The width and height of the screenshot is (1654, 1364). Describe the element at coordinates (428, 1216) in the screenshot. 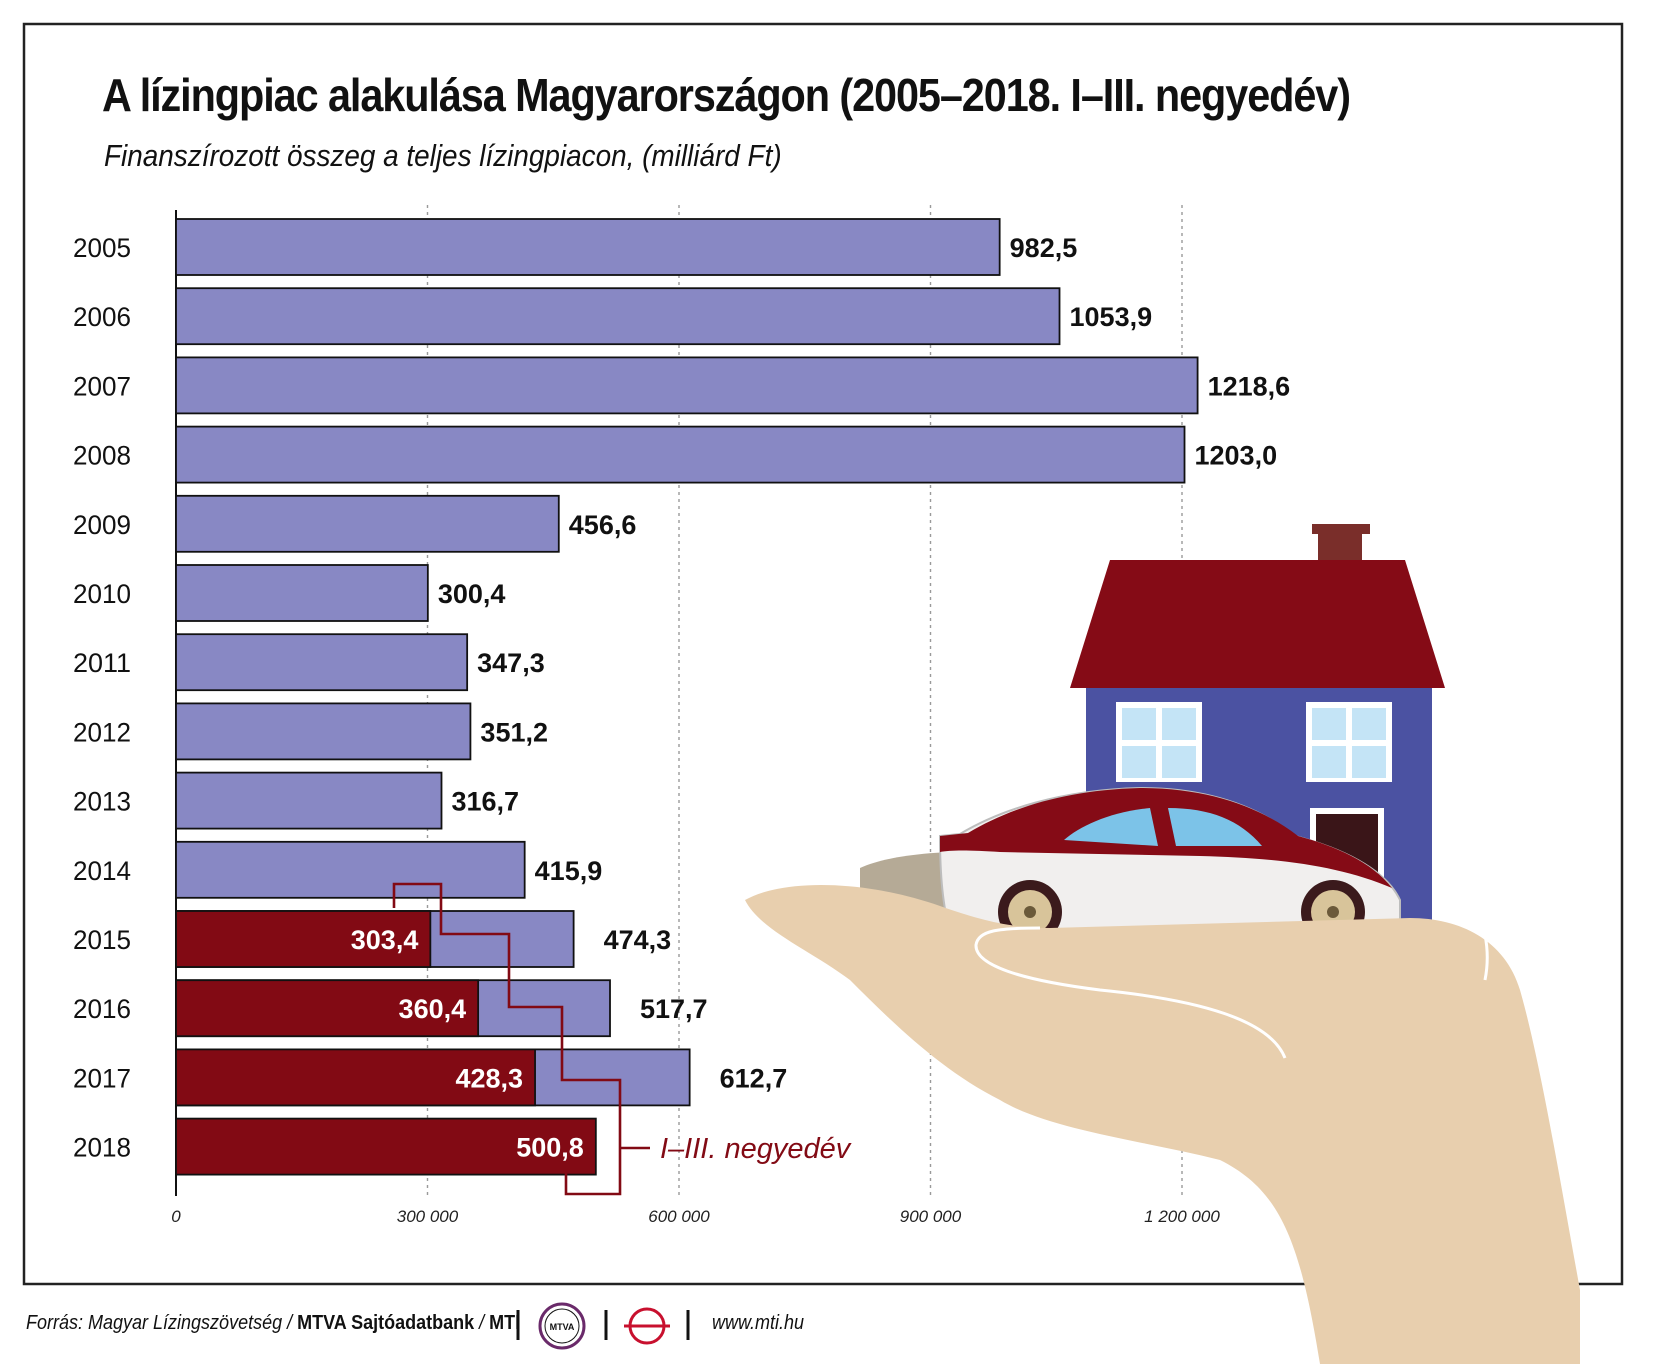

I see `x-tick-label: 300 000` at that location.